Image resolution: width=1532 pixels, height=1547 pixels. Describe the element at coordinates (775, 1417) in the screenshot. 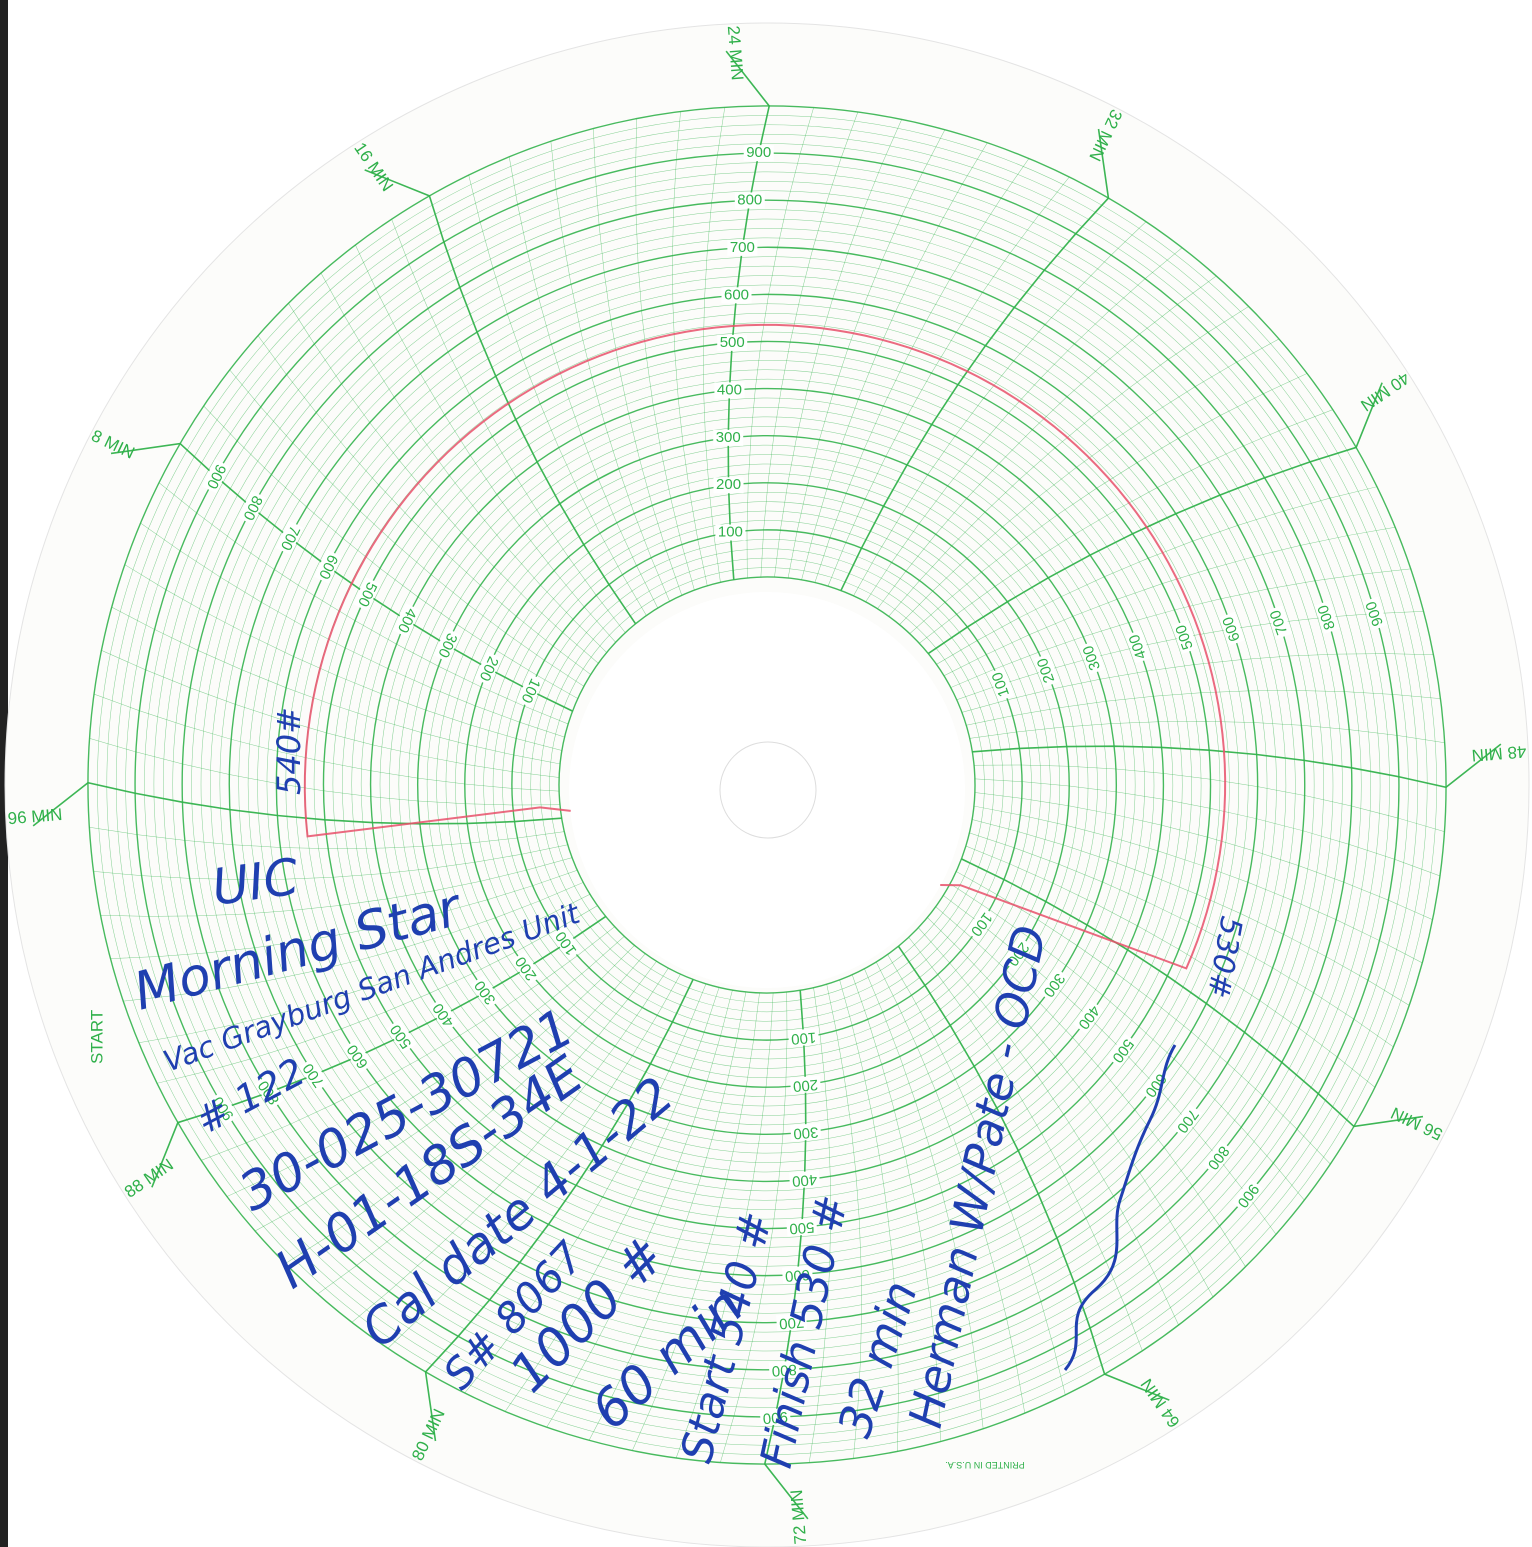

I see `scale-label: 900` at that location.